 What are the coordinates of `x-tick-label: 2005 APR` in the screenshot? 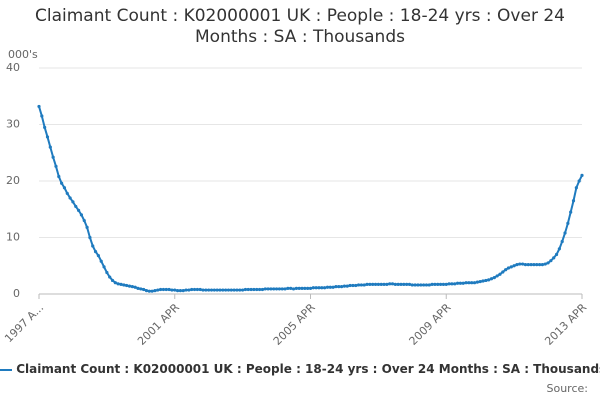 It's located at (294, 324).